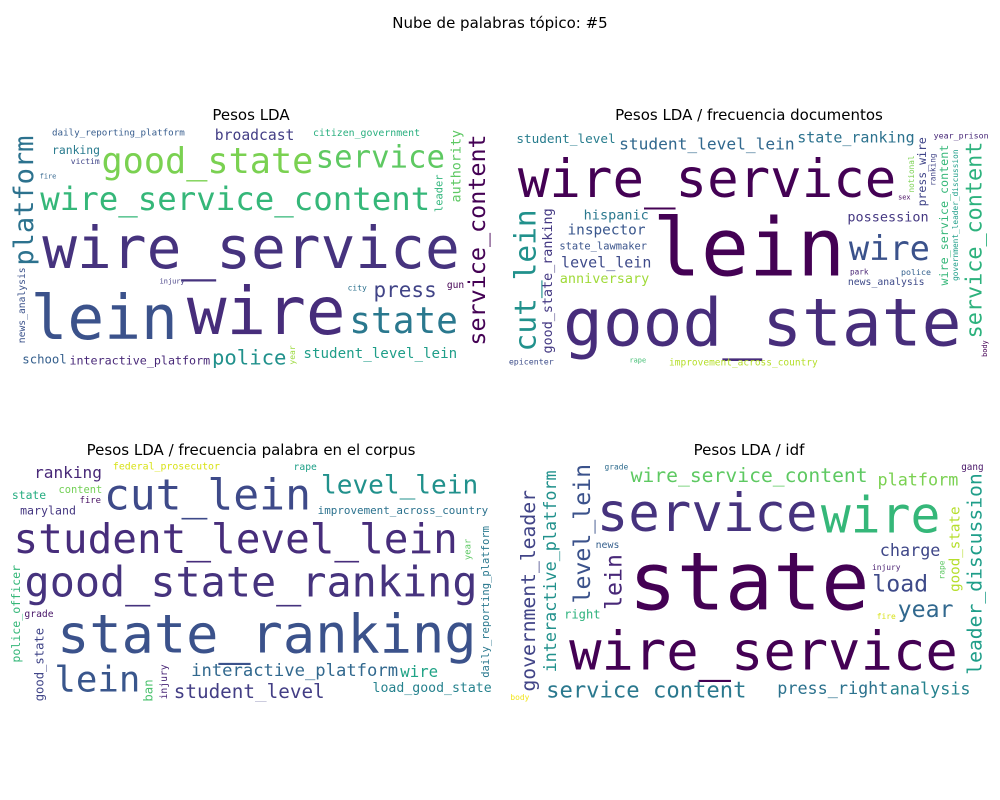 Image resolution: width=1000 pixels, height=800 pixels. Describe the element at coordinates (44, 359) in the screenshot. I see `word-school: school` at that location.